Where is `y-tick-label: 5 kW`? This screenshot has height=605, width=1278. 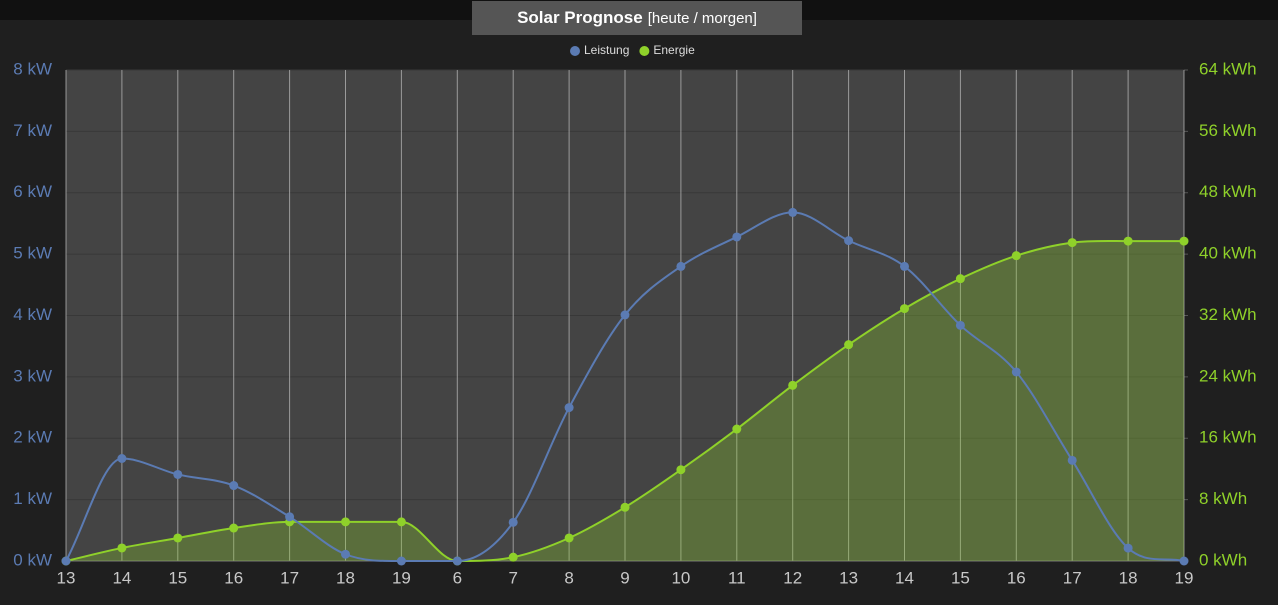
y-tick-label: 5 kW is located at coordinates (32, 253).